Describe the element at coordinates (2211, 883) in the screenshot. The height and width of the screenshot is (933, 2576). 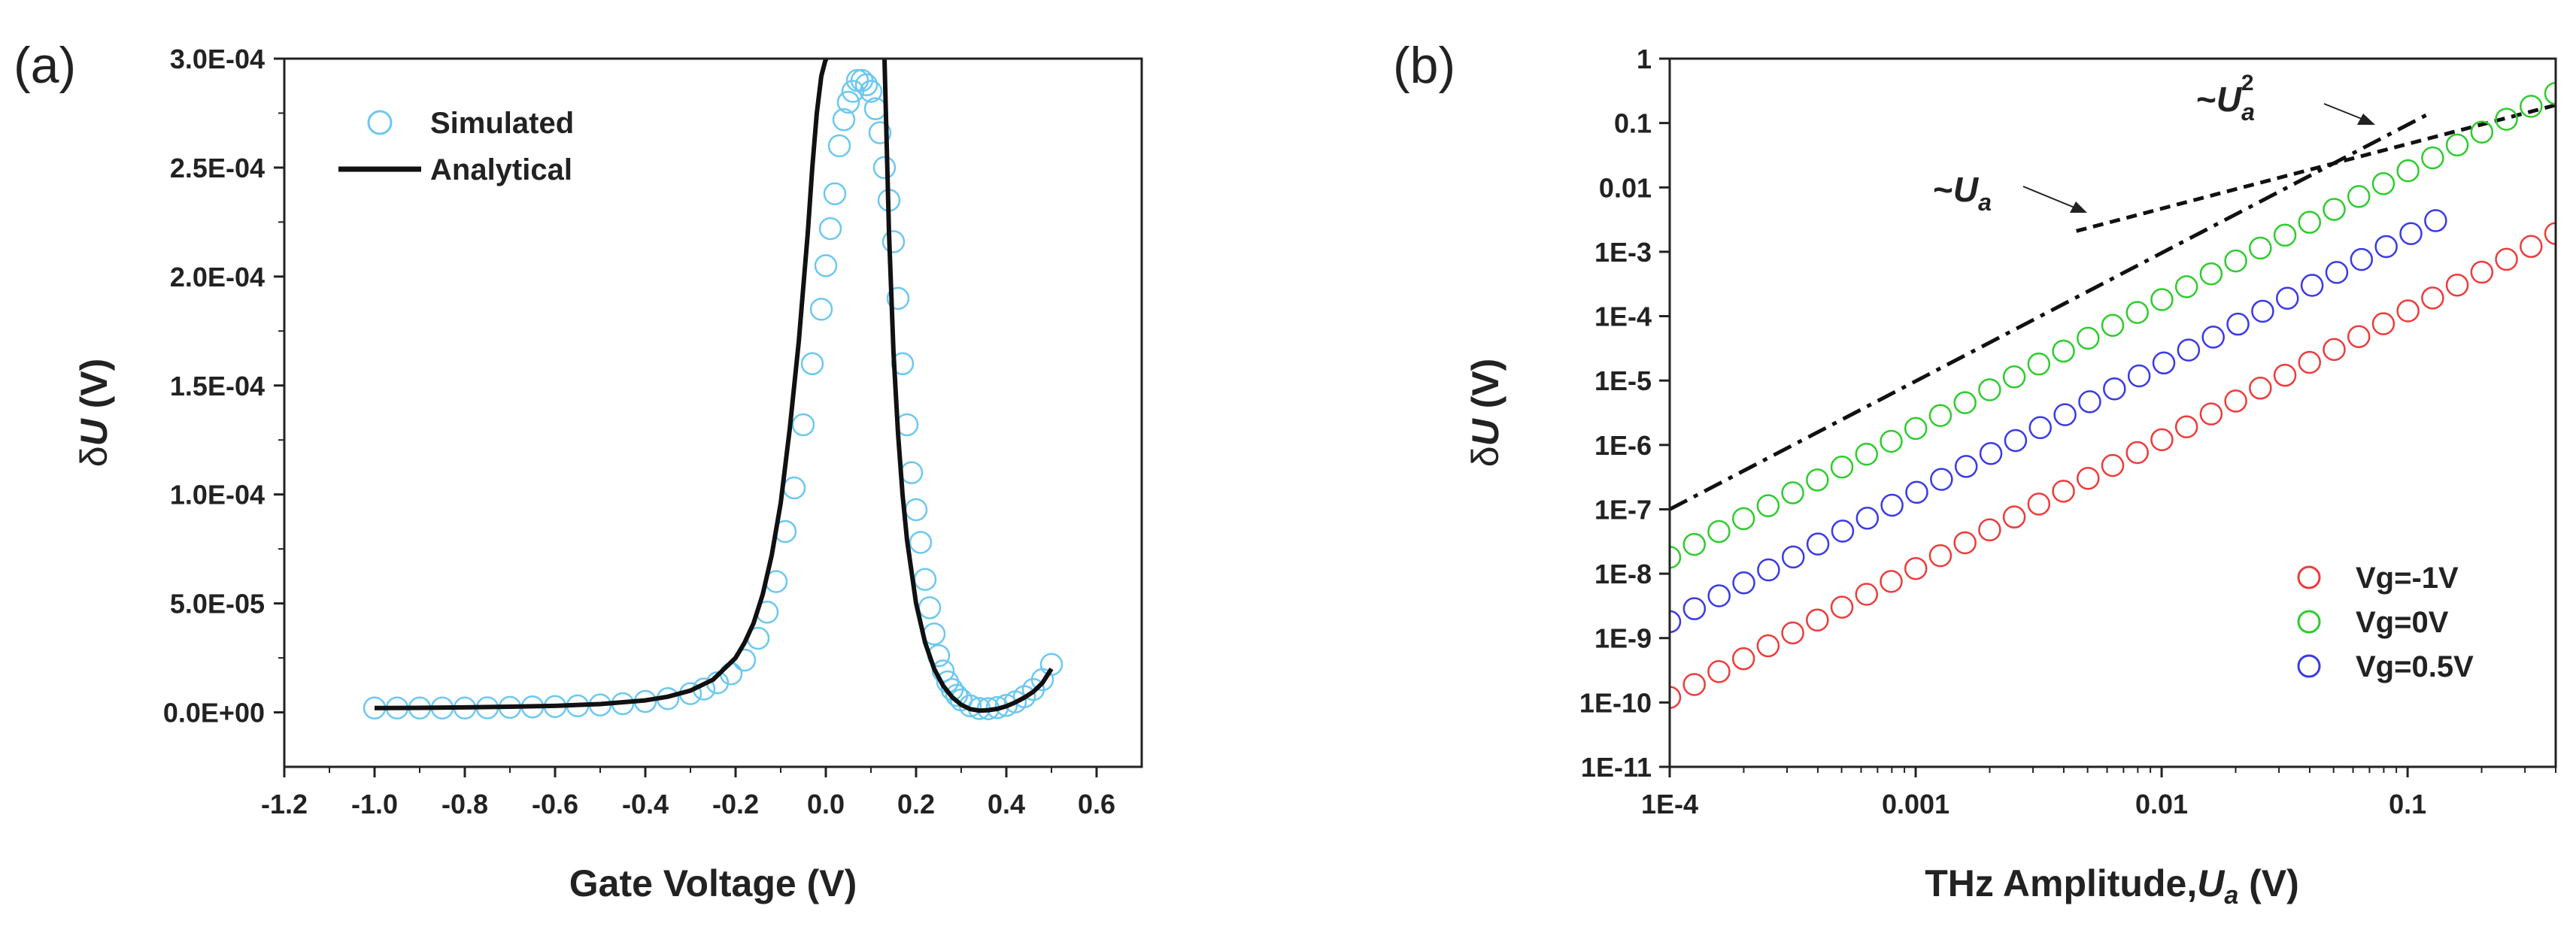
I see `panel-b-x-axis-label-var: U` at that location.